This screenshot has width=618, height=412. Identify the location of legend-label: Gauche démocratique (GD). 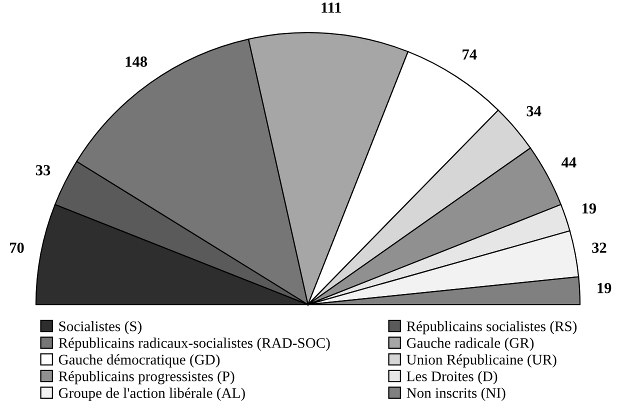
(139, 361).